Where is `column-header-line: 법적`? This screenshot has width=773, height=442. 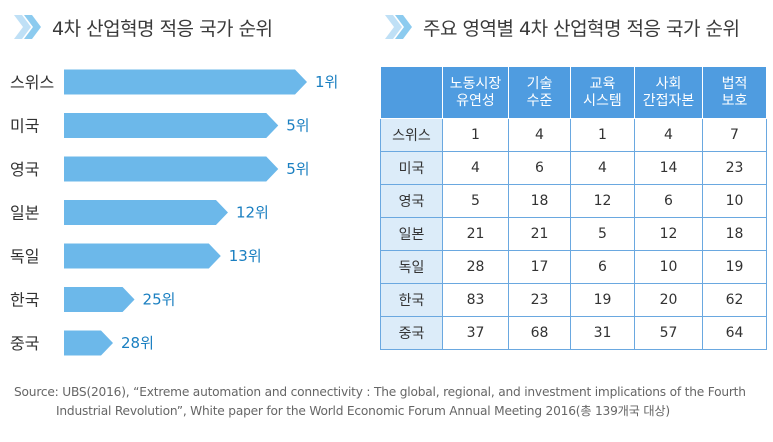
column-header-line: 법적 is located at coordinates (734, 83).